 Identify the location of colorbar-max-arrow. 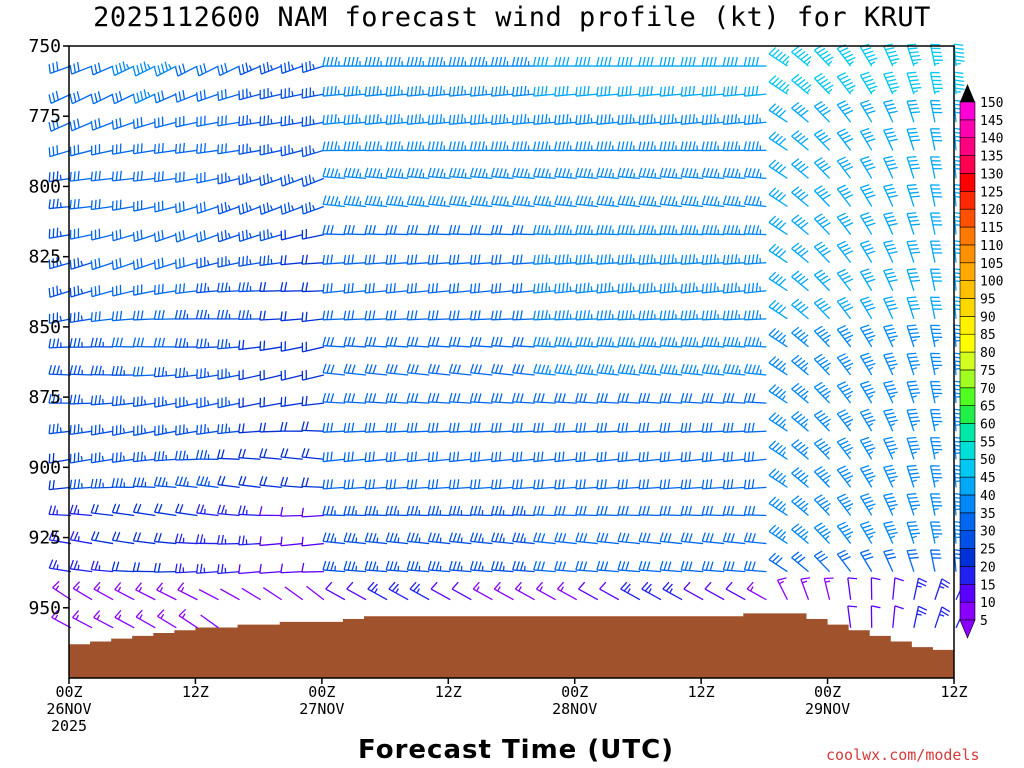
(967, 93).